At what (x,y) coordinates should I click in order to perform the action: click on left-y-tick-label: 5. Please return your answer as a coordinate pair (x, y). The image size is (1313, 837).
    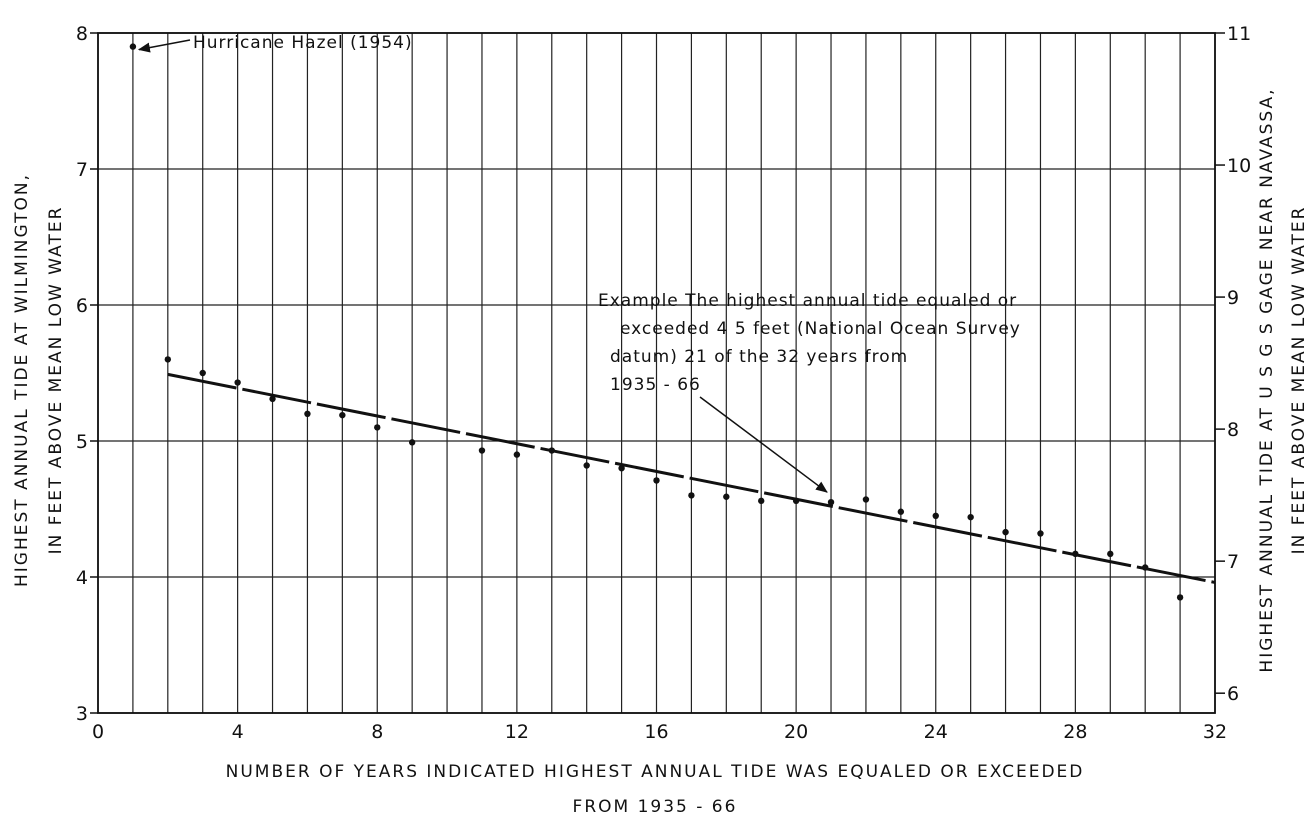
    Looking at the image, I should click on (82, 442).